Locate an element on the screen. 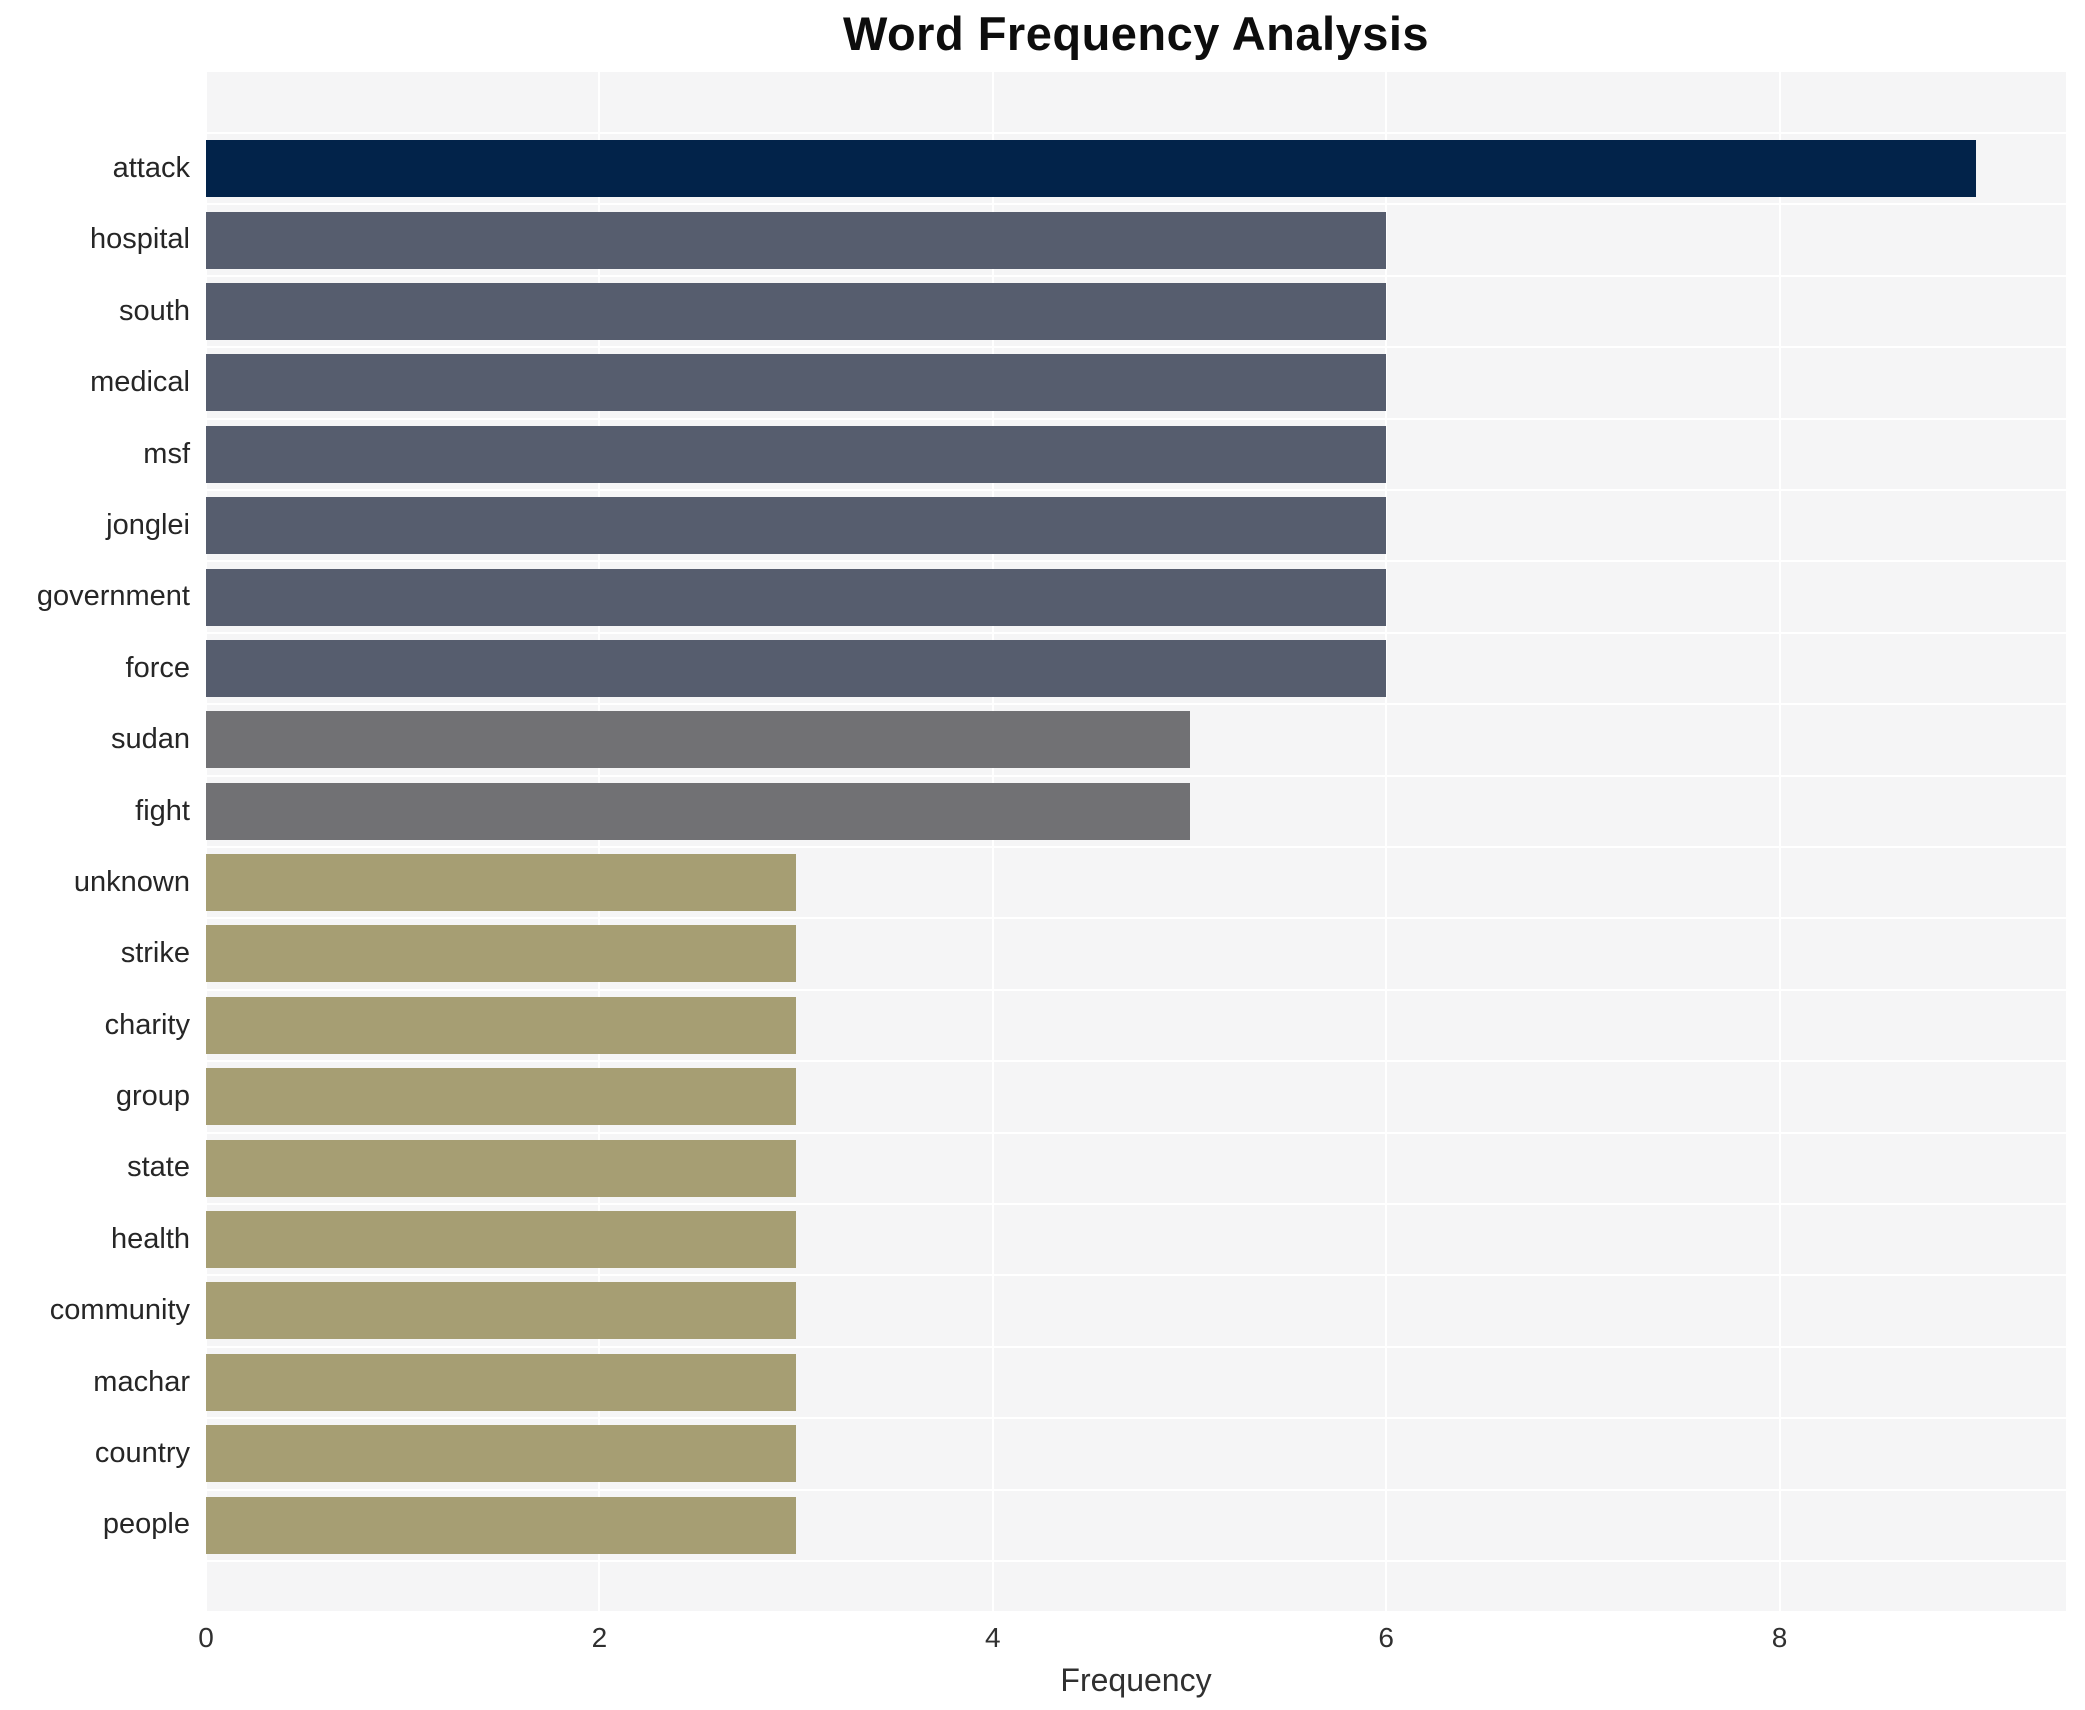  bar-row: medical is located at coordinates (1078, 382).